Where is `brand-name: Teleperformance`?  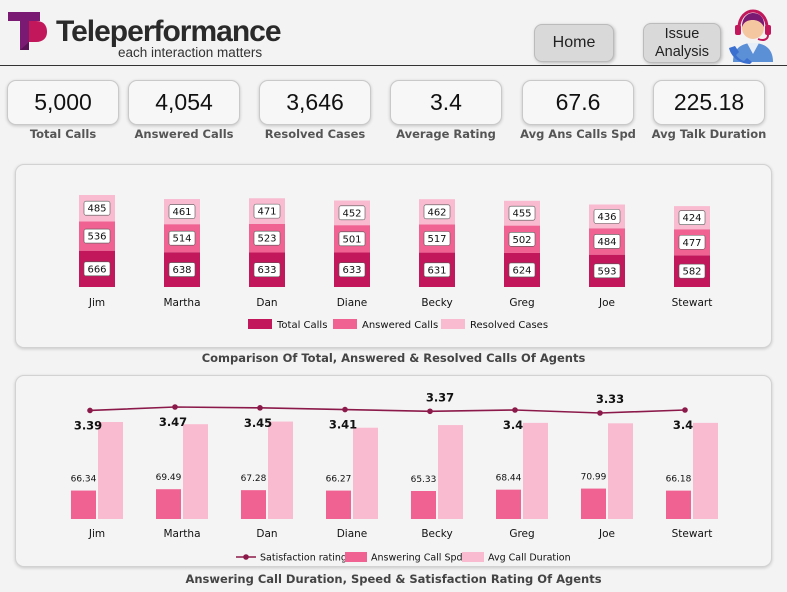 brand-name: Teleperformance is located at coordinates (169, 31).